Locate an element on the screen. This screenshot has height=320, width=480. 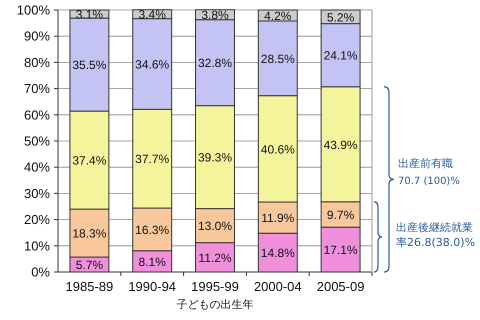
x-axis-title: 子どもの出生年 is located at coordinates (215, 304).